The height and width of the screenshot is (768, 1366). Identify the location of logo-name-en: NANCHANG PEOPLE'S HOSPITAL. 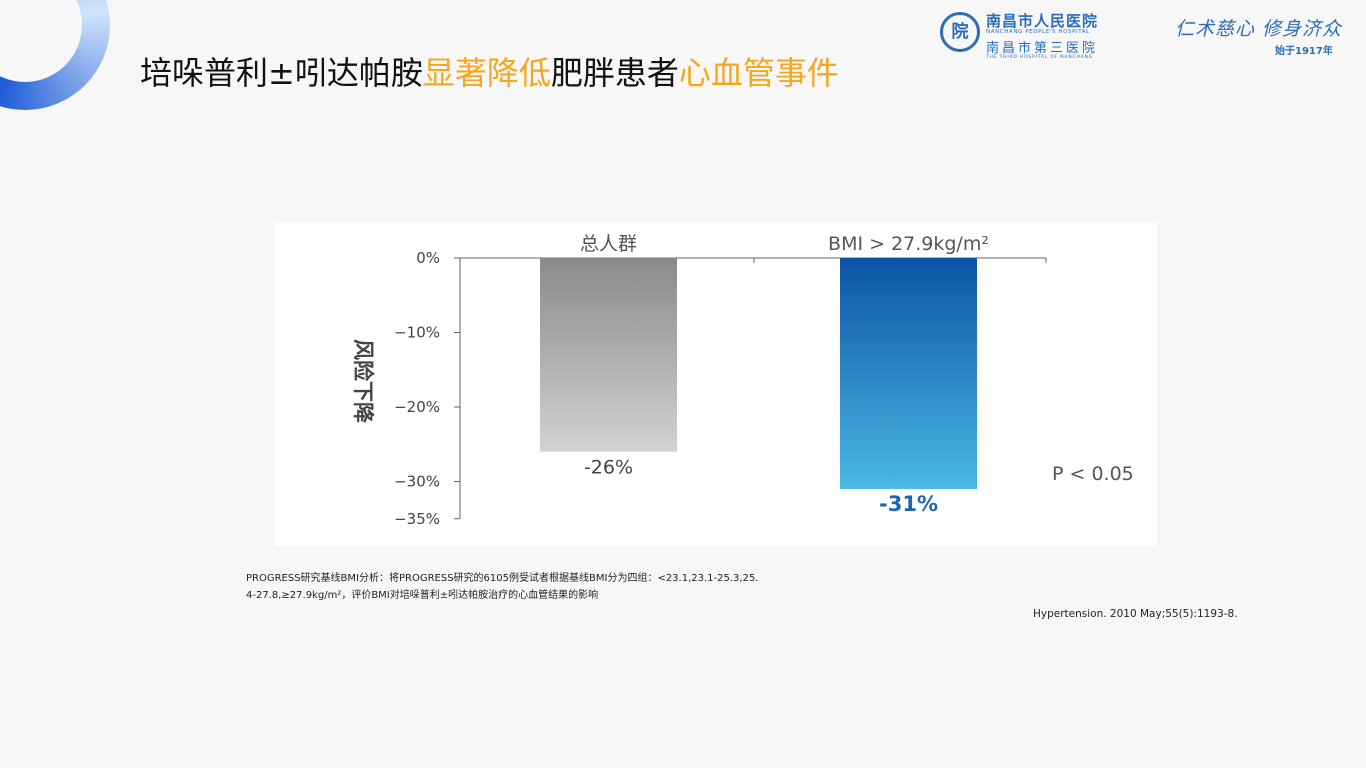
(1038, 32).